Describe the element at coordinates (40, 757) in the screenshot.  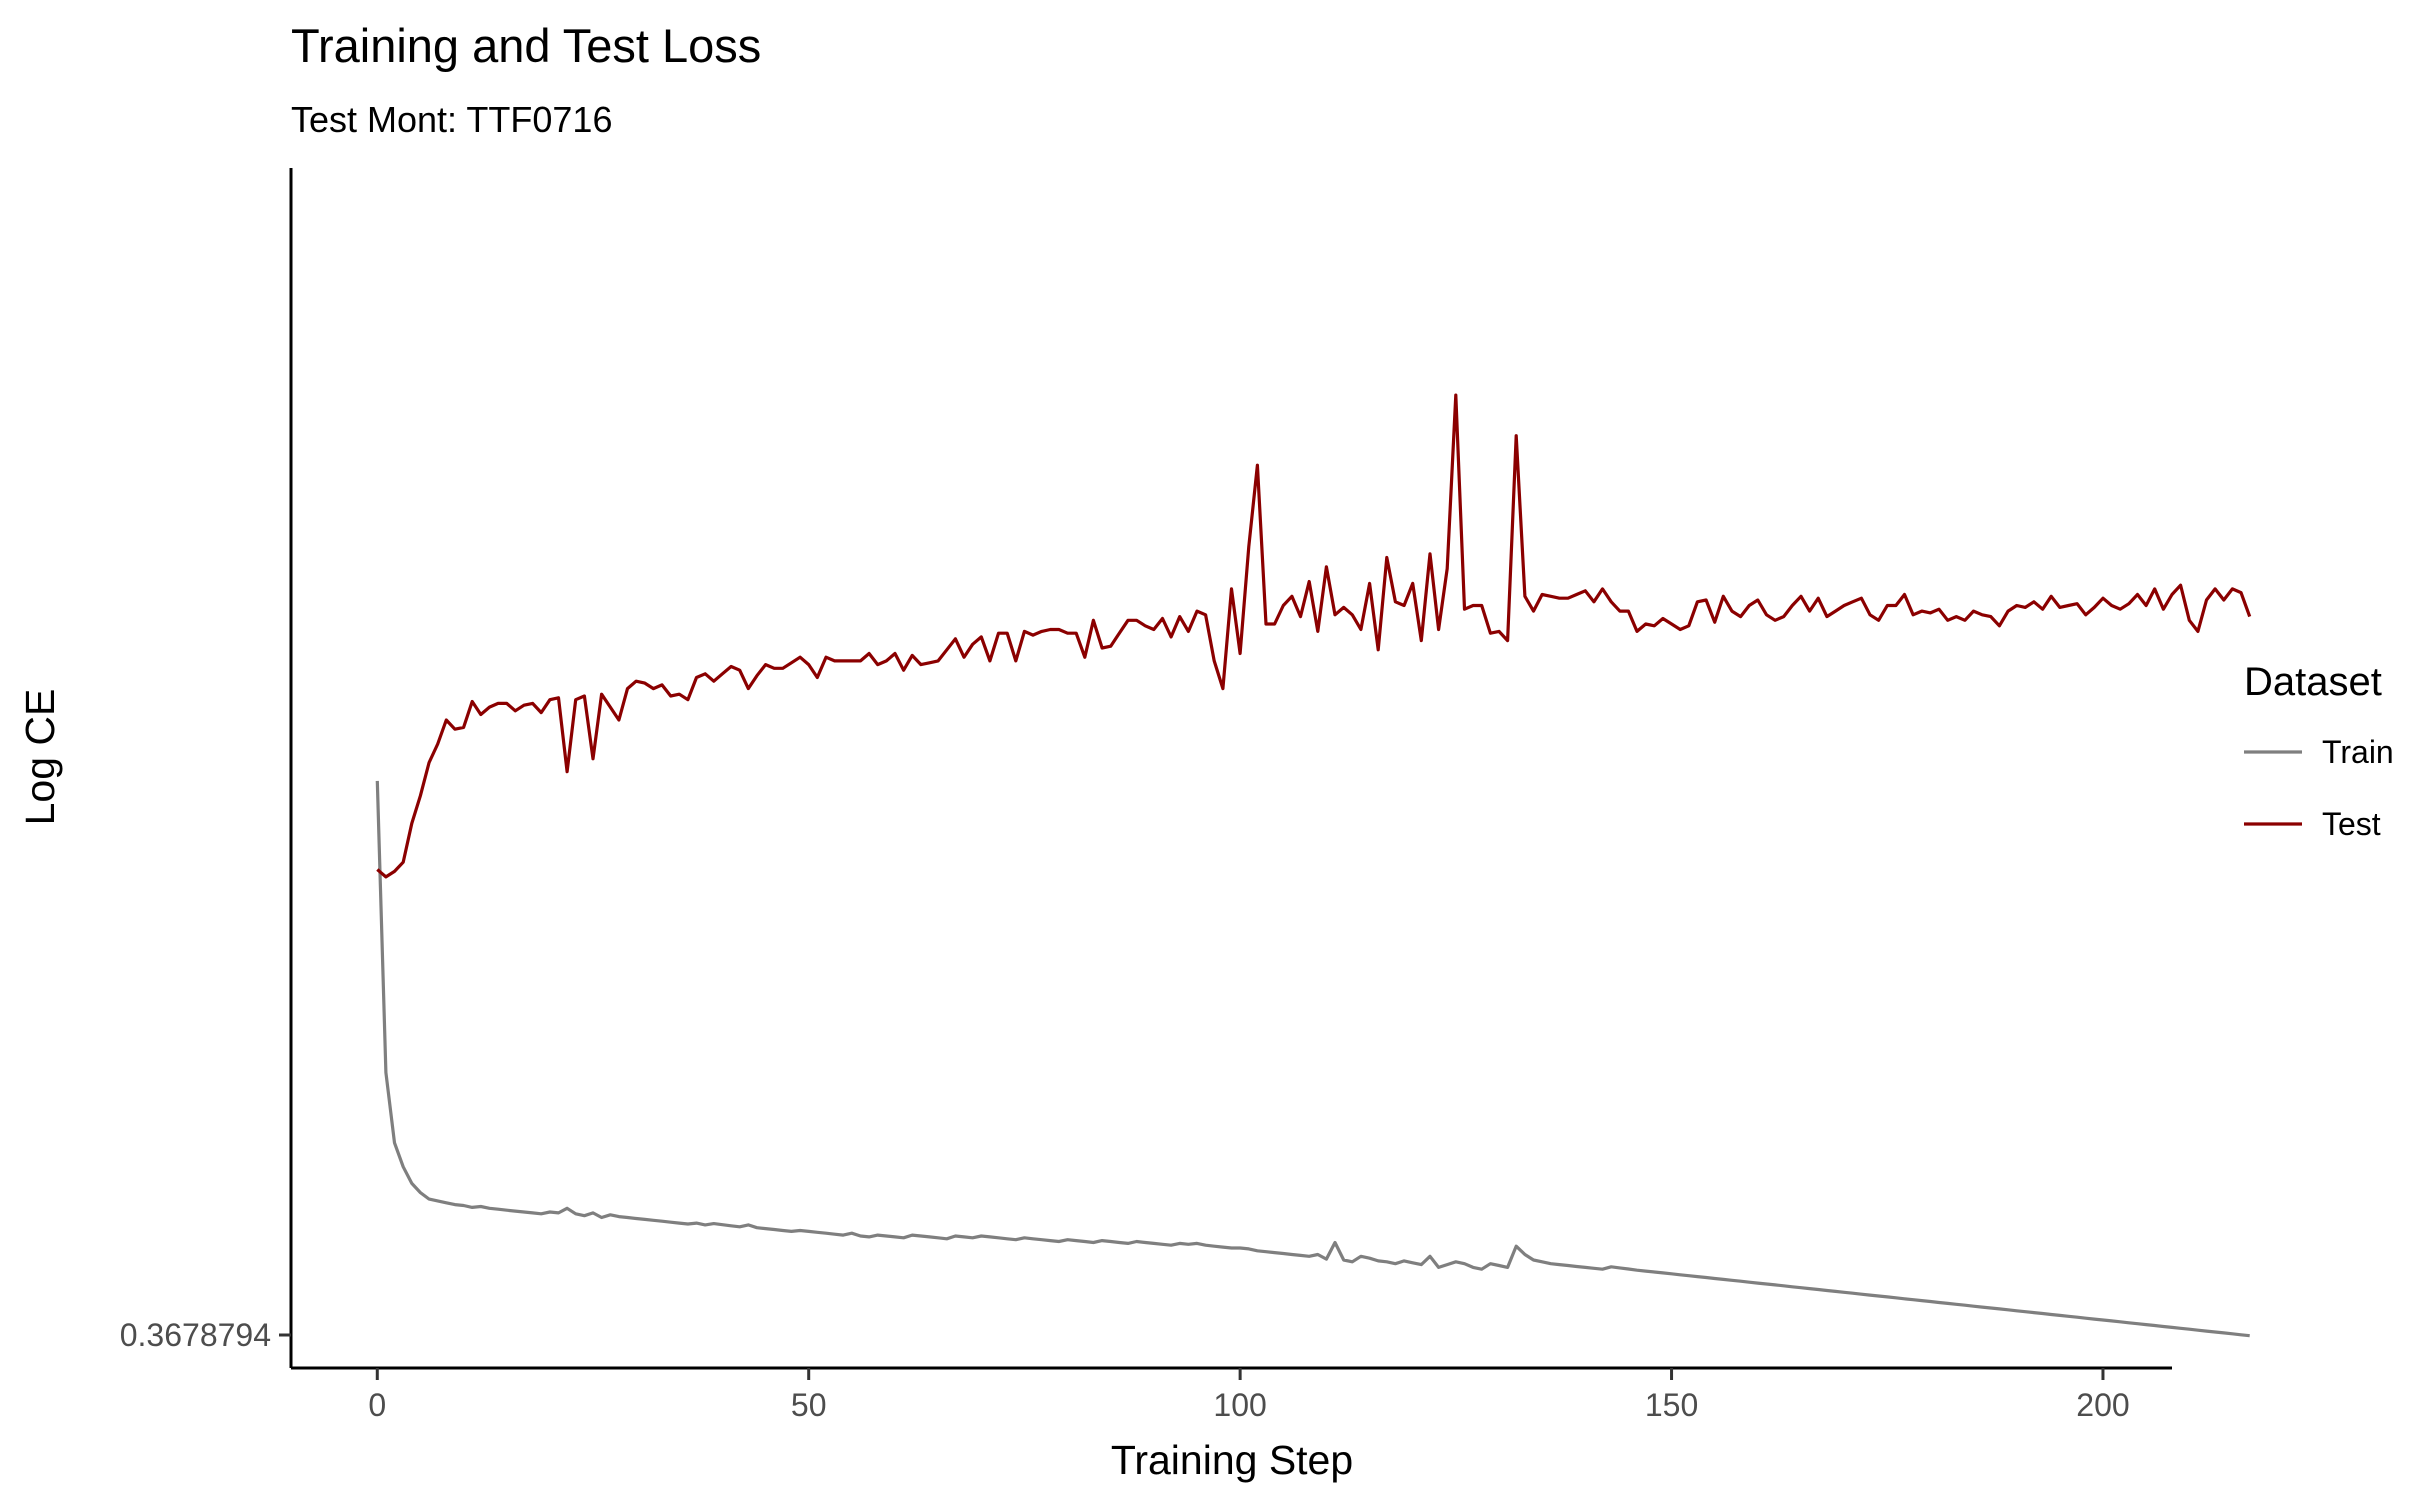
I see `y-axis-title: Log CE` at that location.